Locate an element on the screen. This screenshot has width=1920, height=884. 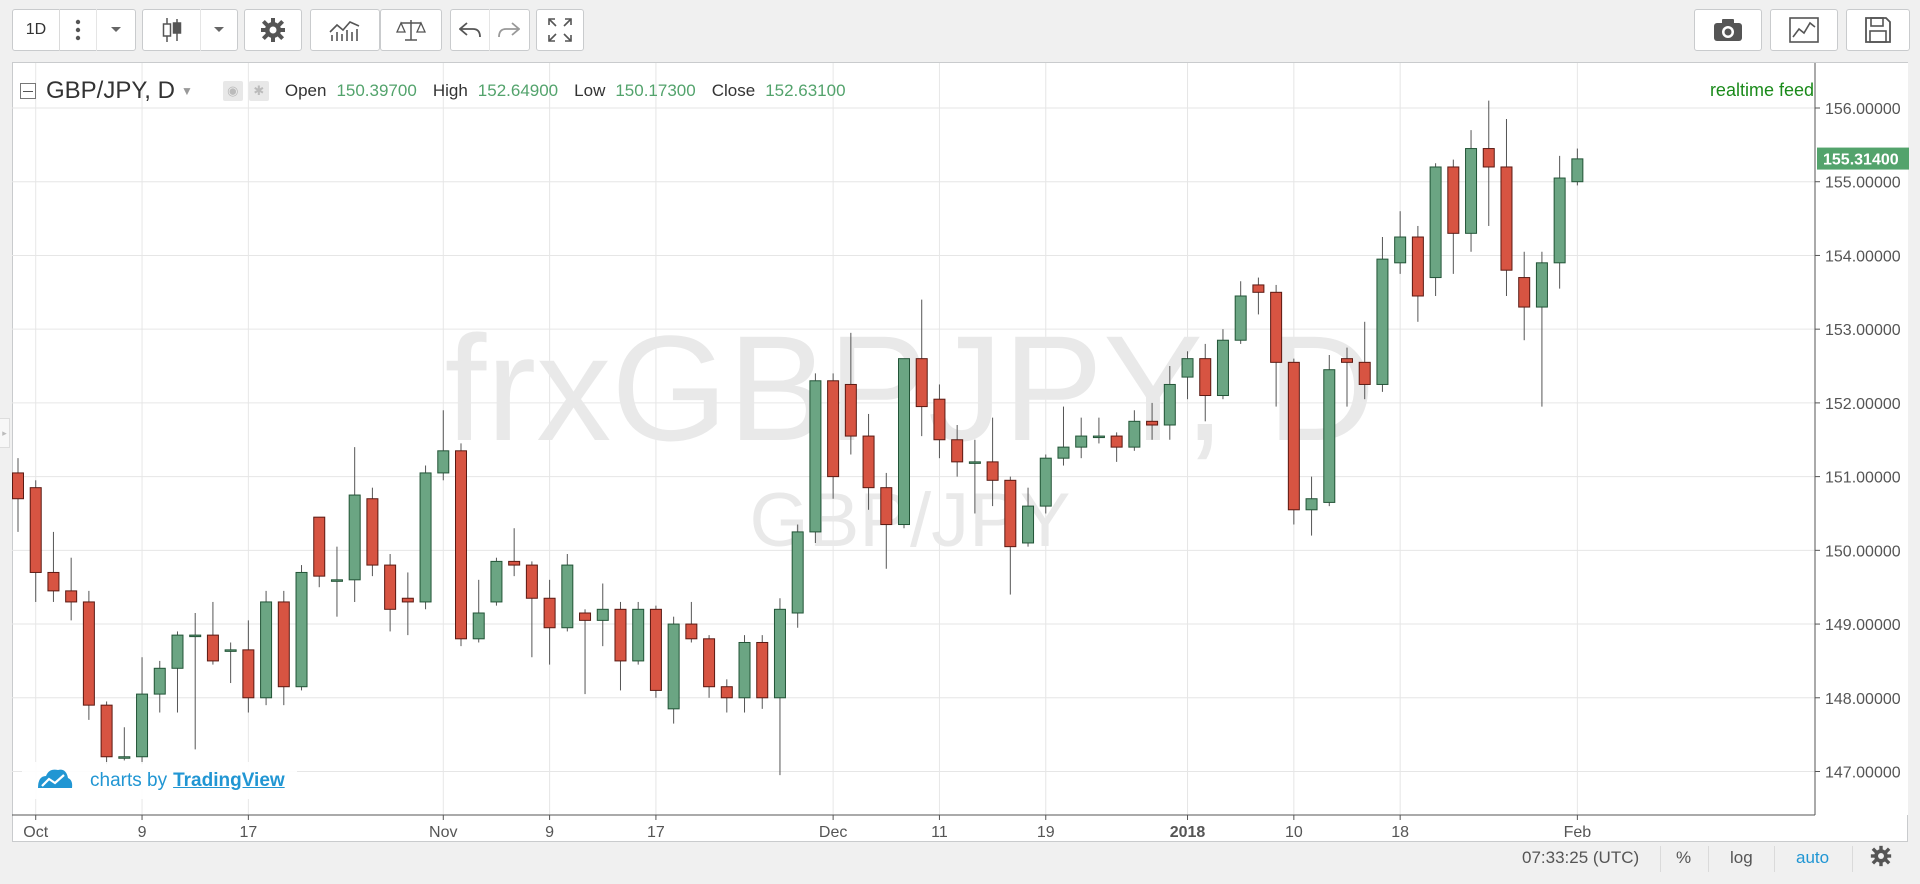
time-tick-label: 11 is located at coordinates (939, 832).